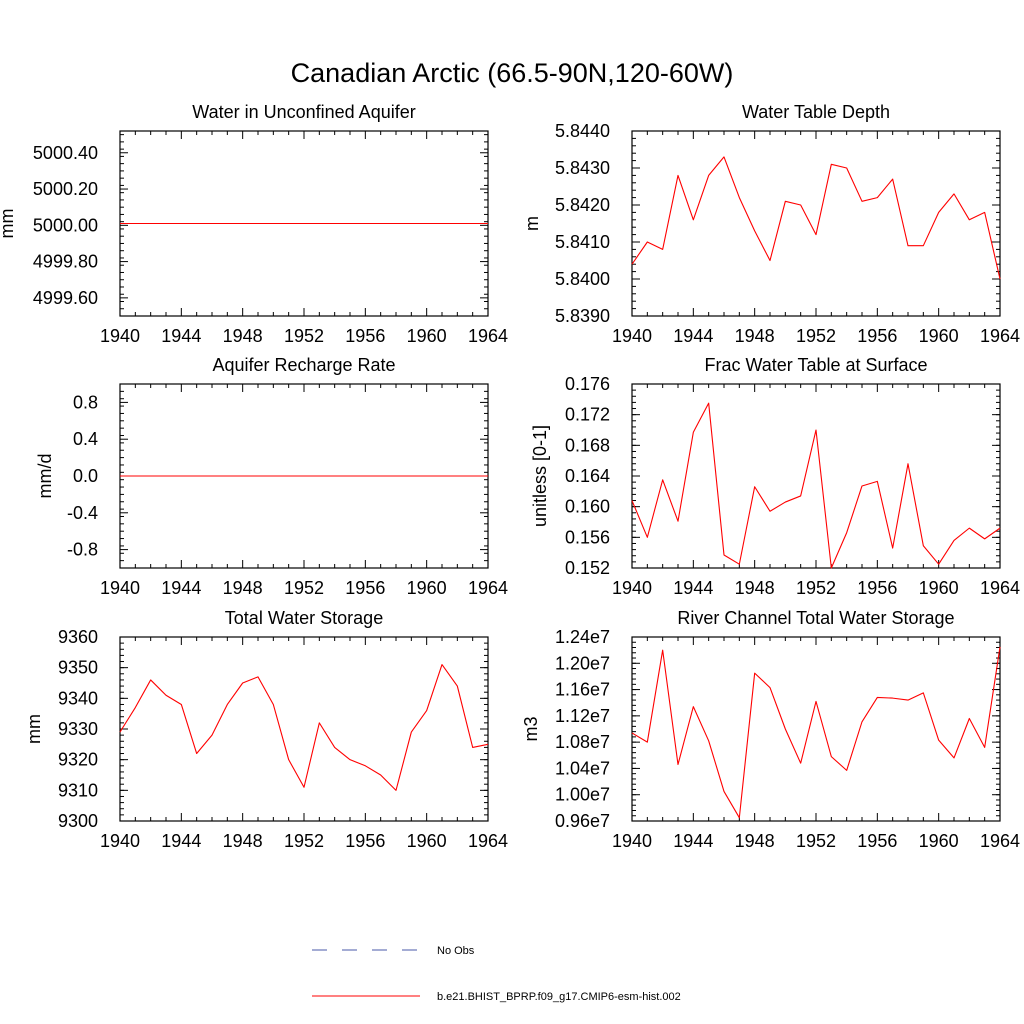  Describe the element at coordinates (582, 205) in the screenshot. I see `y-tick-label: 5.8420` at that location.